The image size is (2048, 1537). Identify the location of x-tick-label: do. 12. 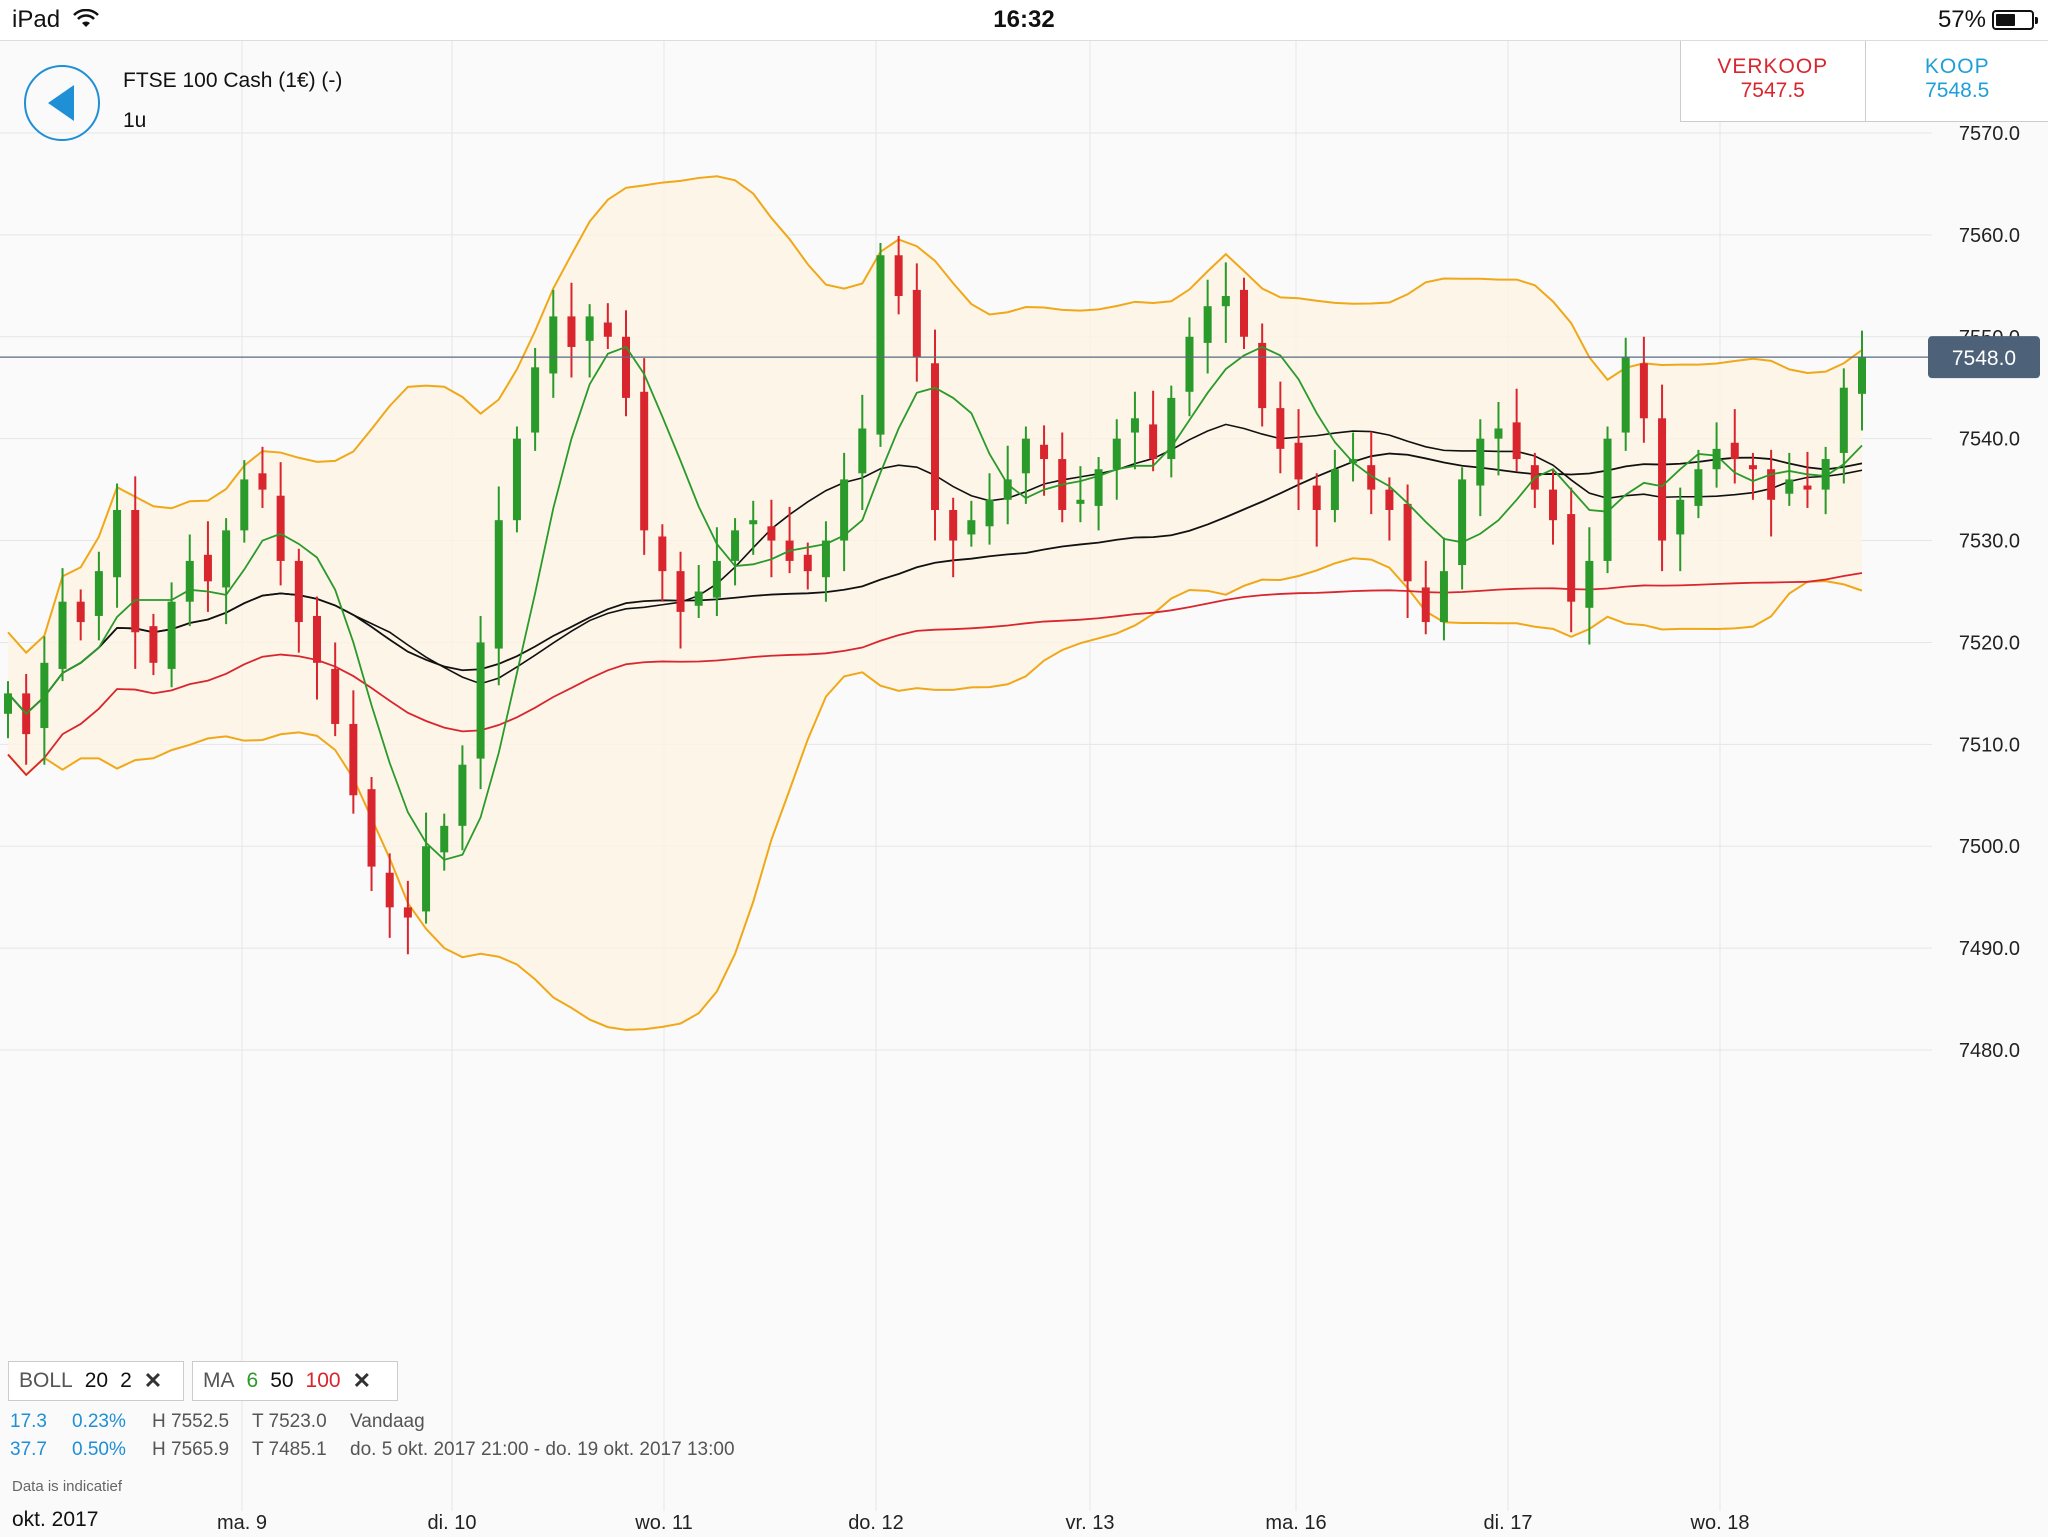
(876, 1523).